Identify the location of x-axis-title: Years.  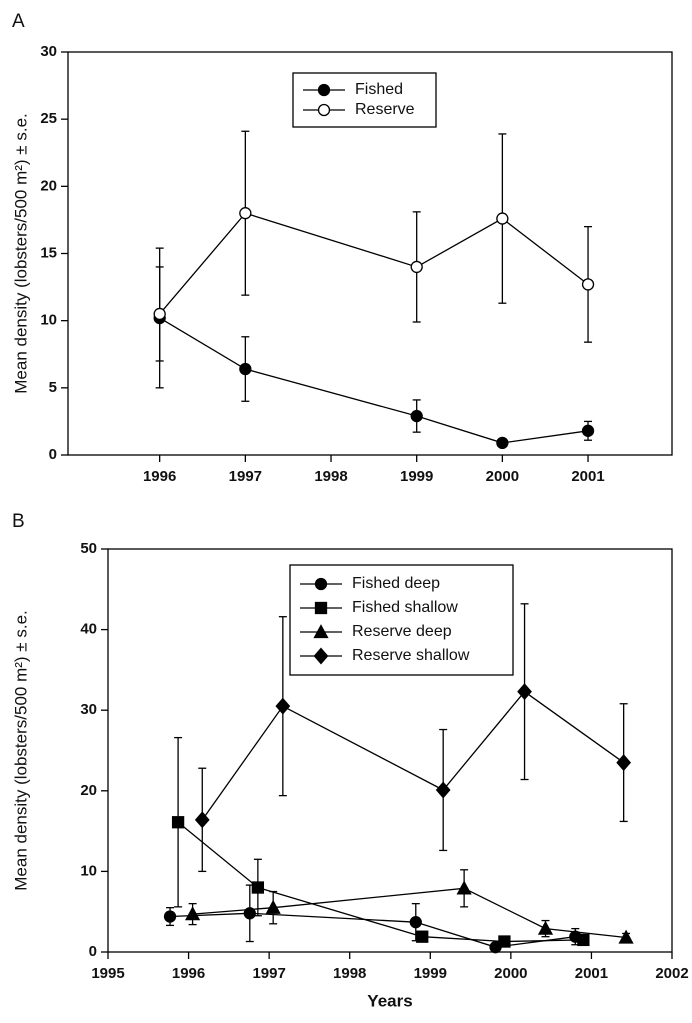
(389, 1000).